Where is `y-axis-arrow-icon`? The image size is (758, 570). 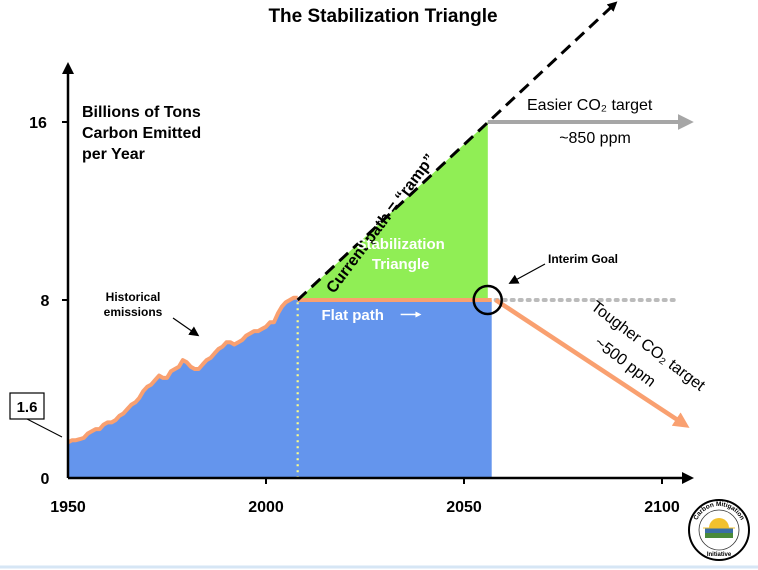
y-axis-arrow-icon is located at coordinates (68, 68).